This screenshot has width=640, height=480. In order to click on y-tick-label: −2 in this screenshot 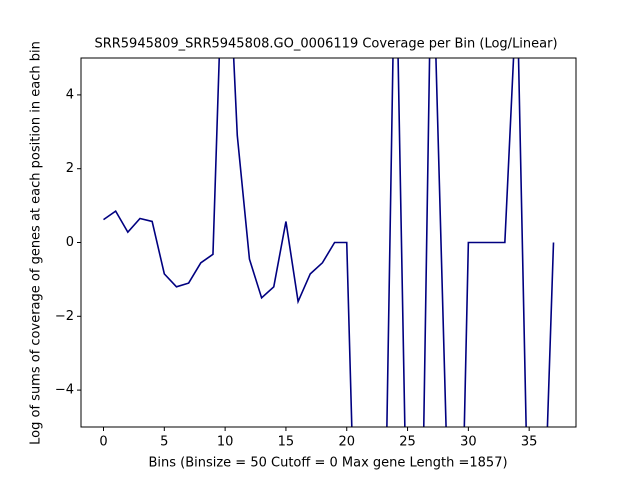, I will do `click(64, 316)`.